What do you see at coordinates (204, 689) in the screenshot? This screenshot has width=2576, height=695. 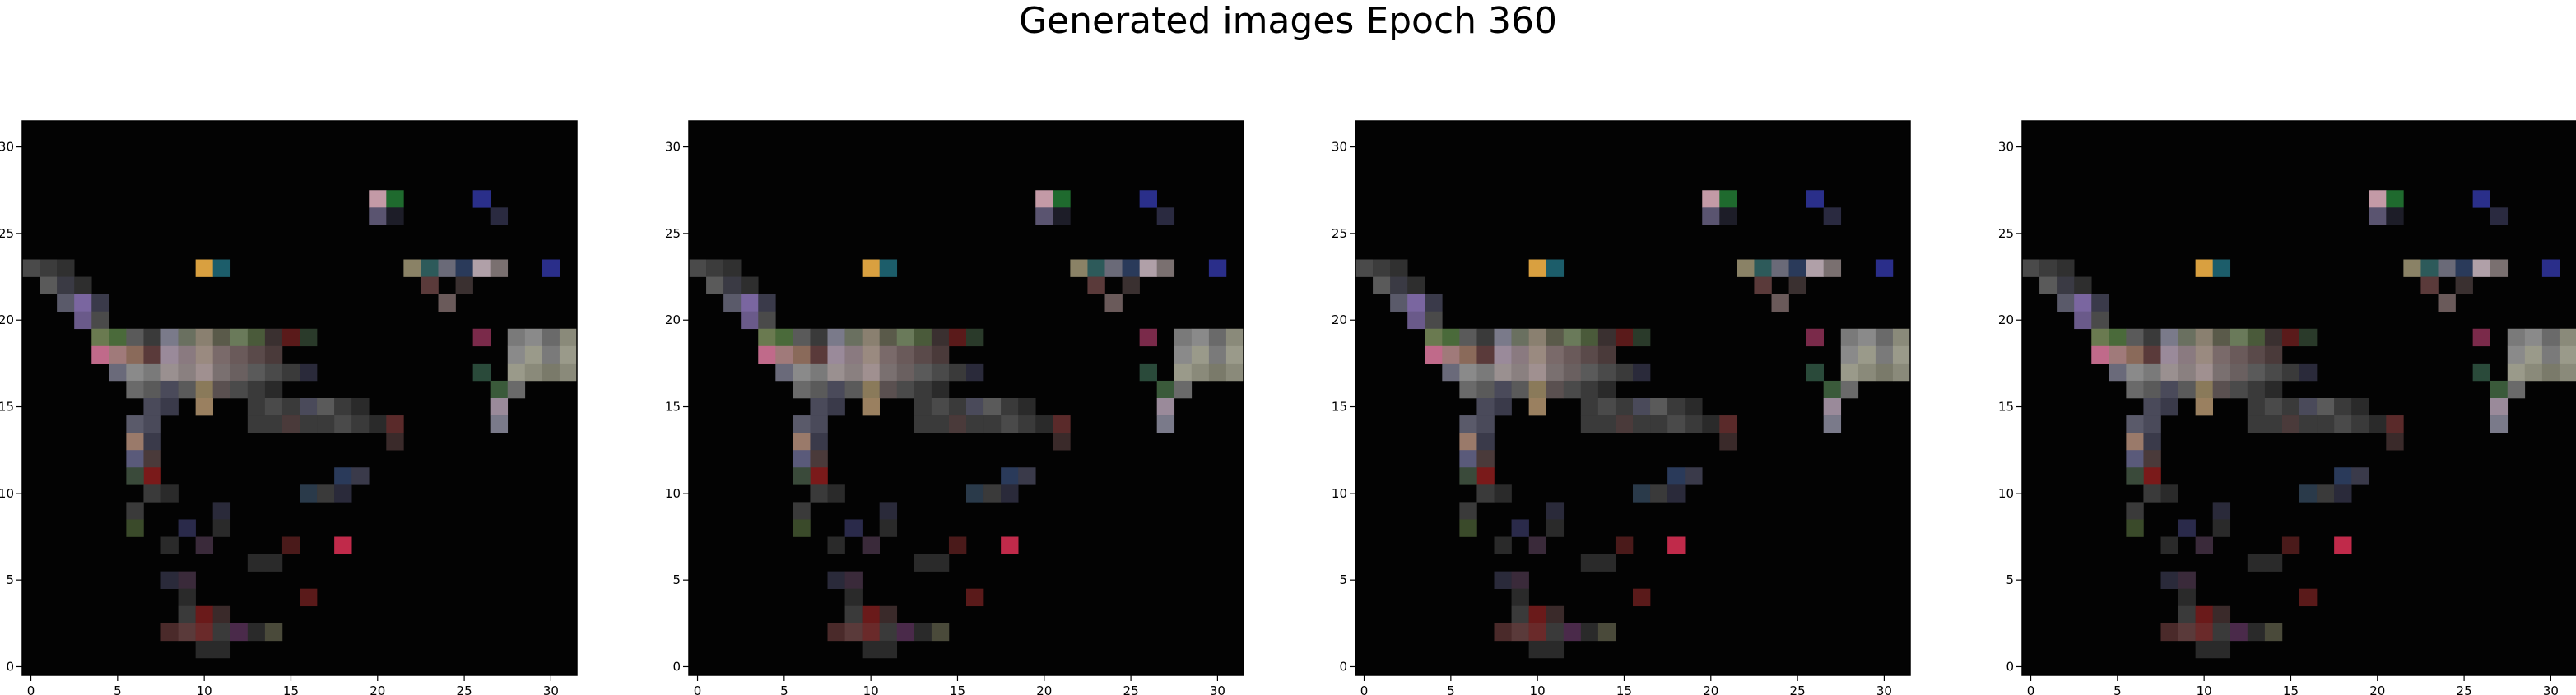 I see `x-tick-label: 10` at bounding box center [204, 689].